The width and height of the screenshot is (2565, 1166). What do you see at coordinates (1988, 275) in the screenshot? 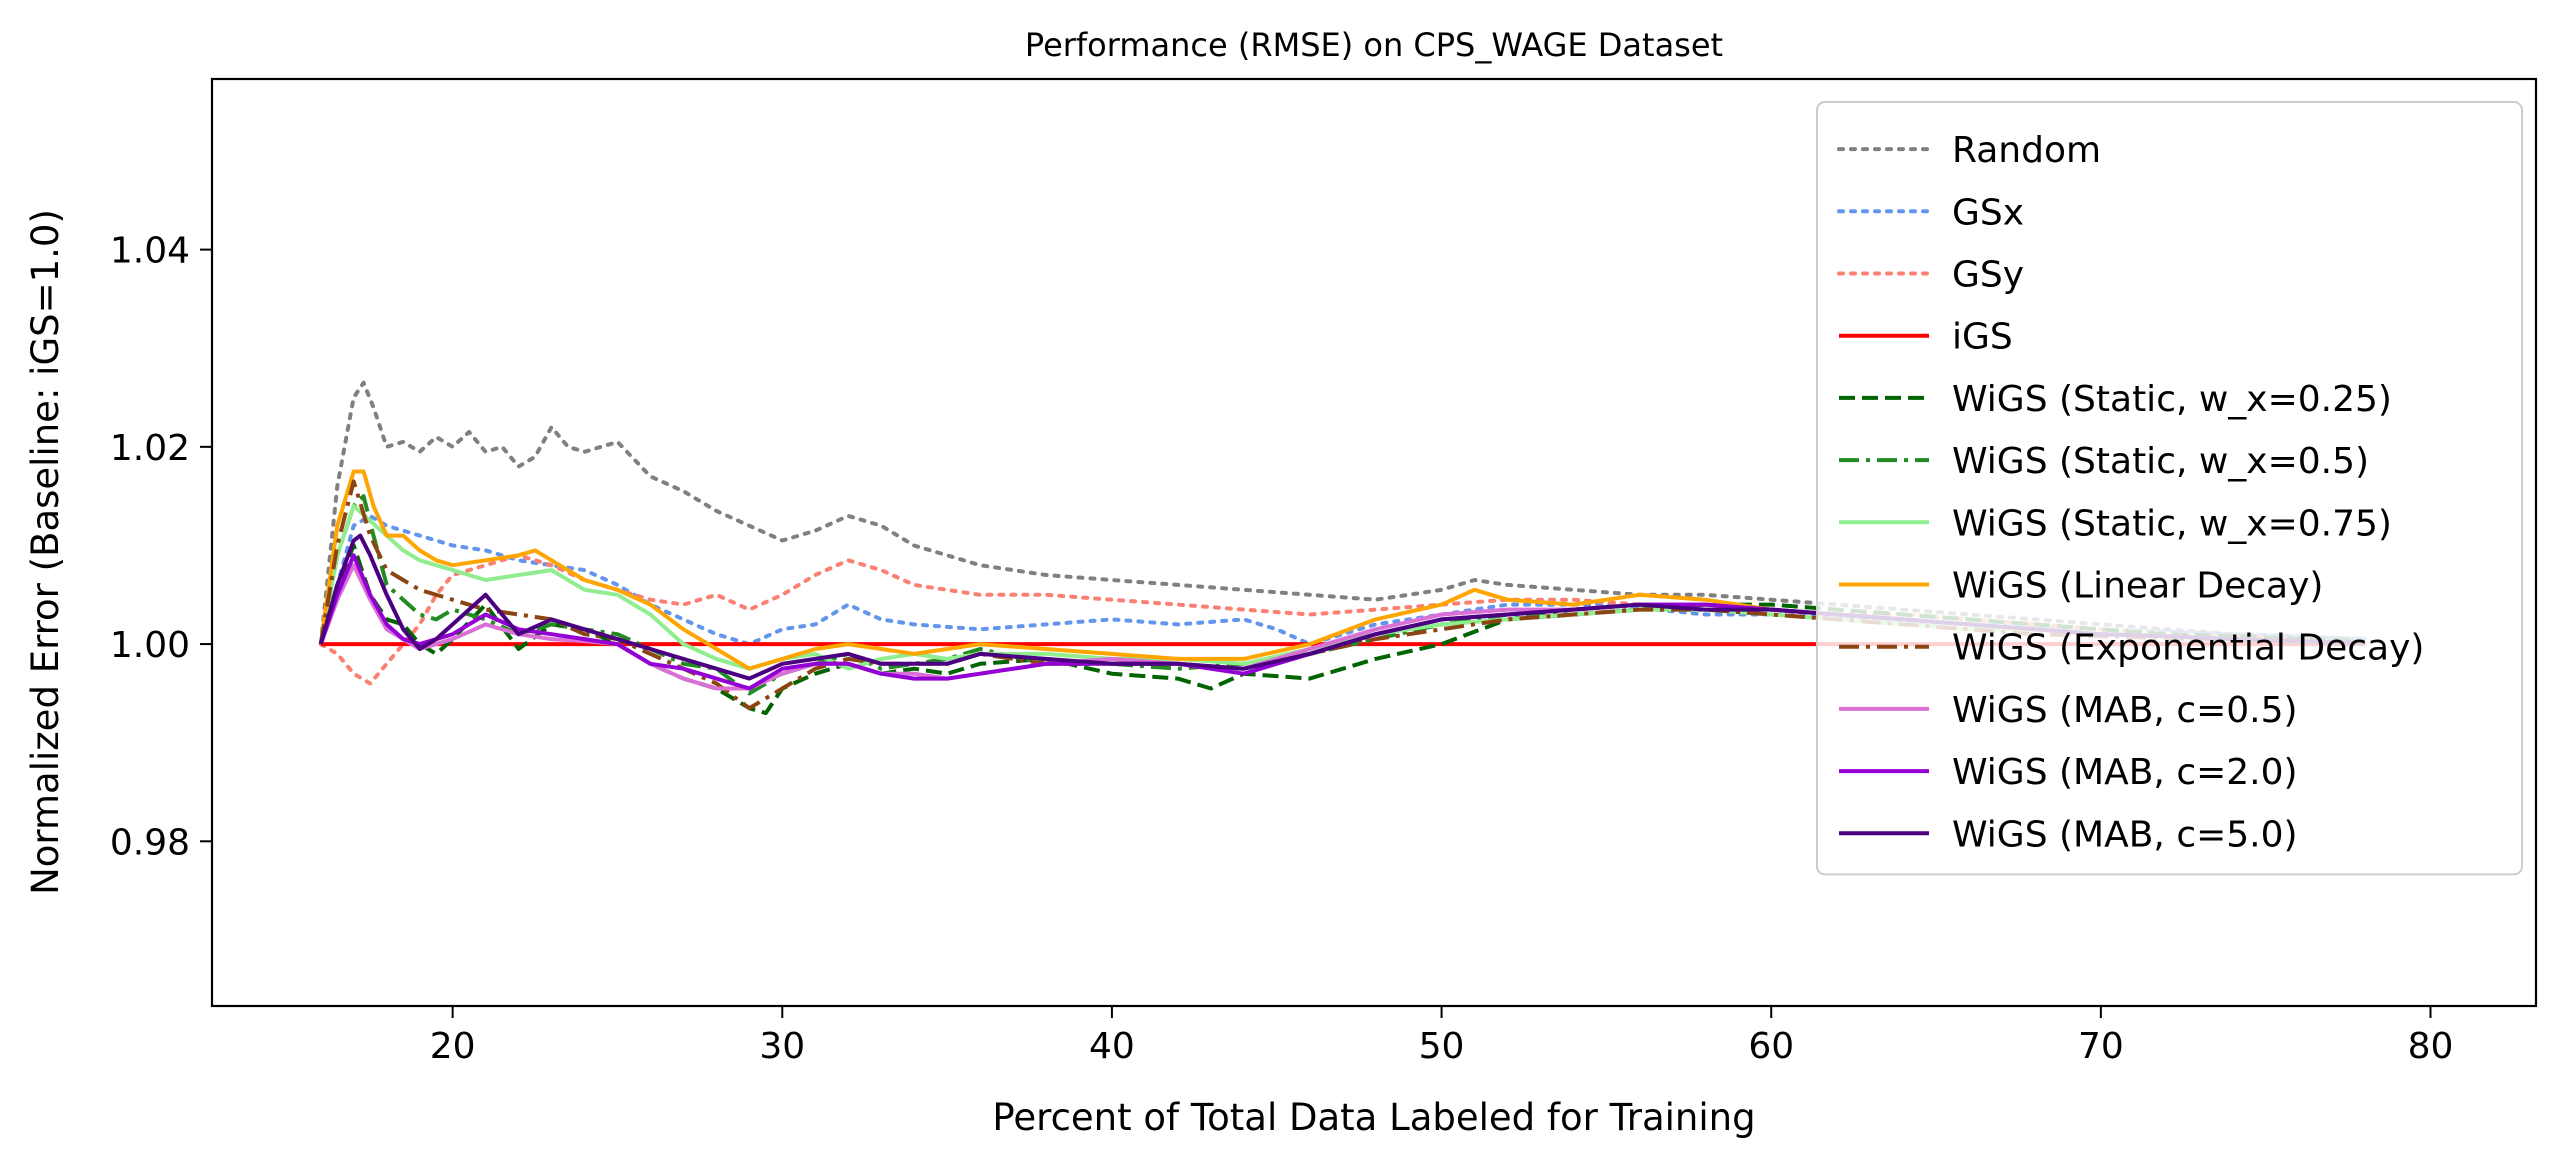
I see `legend-label-2: GSy` at bounding box center [1988, 275].